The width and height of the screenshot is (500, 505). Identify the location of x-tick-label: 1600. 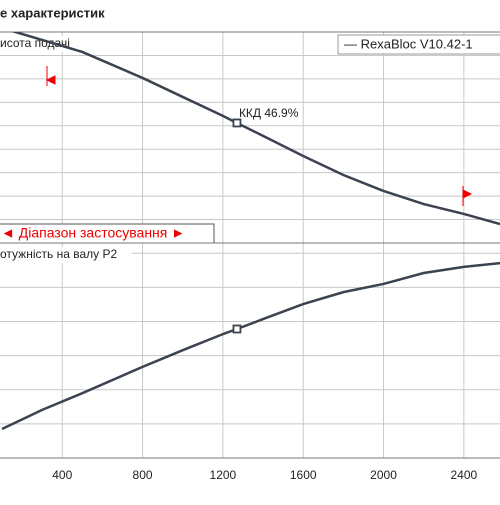
(303, 475).